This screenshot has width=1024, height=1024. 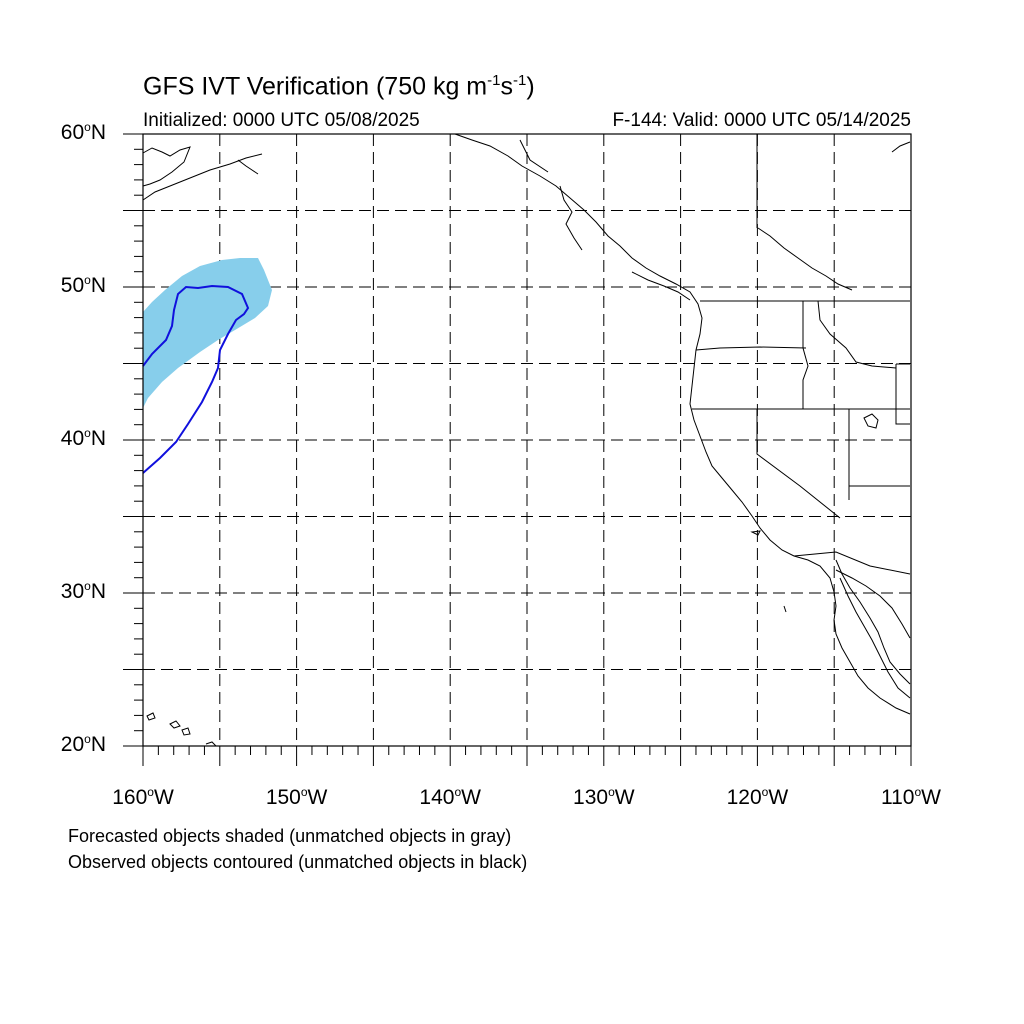 I want to click on initialized-label: Initialized: 0000 UTC 05/08/2025, so click(x=281, y=120).